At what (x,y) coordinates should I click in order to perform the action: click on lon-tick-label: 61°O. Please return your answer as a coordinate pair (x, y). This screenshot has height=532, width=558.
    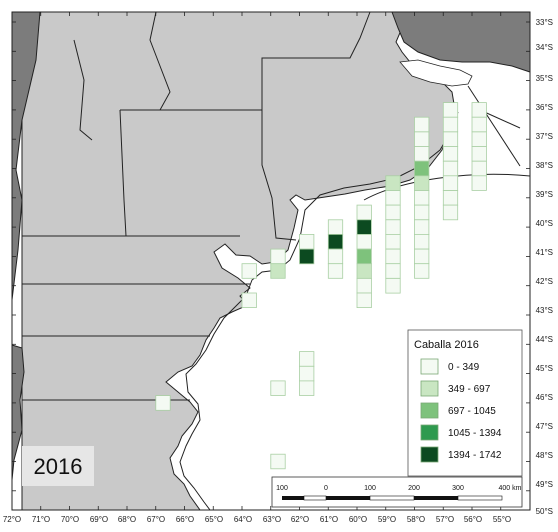
    Looking at the image, I should click on (329, 519).